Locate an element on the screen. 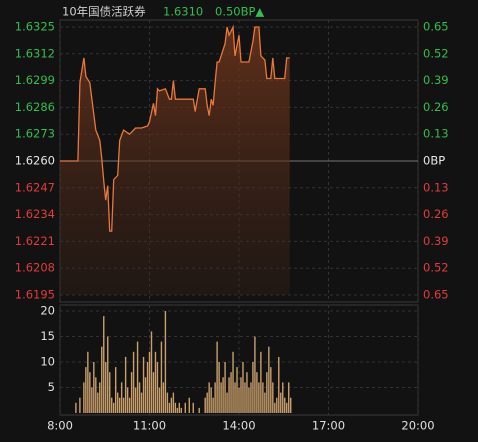  y-tick-label: 10 is located at coordinates (47, 362).